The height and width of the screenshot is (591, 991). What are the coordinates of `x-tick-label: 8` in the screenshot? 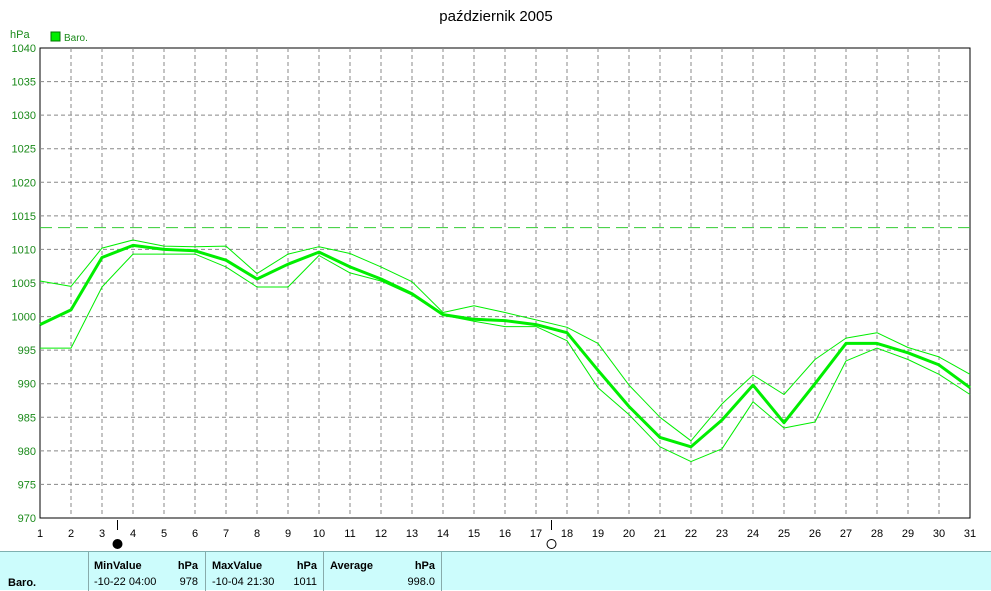 It's located at (257, 534).